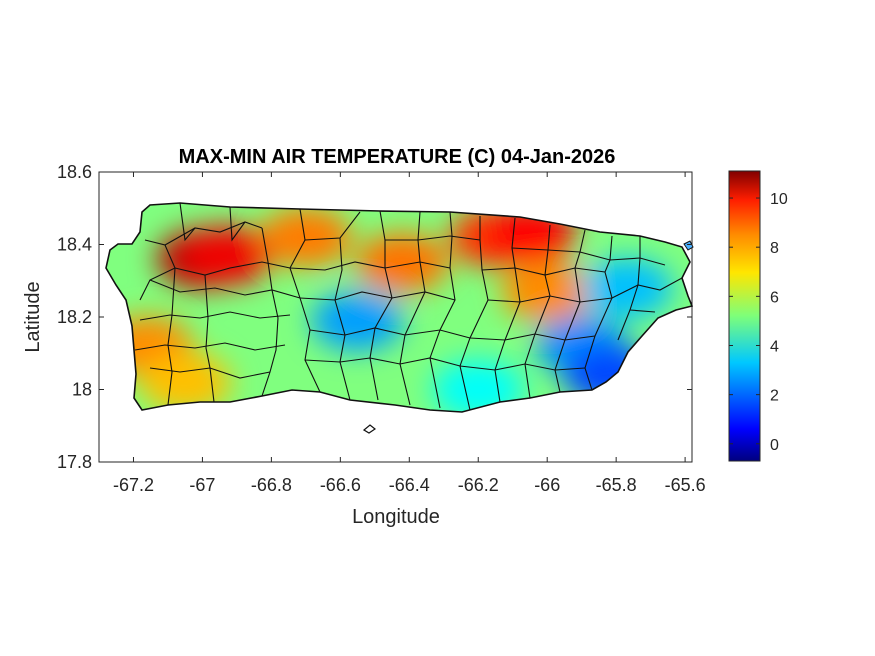 Image resolution: width=875 pixels, height=656 pixels. Describe the element at coordinates (744, 316) in the screenshot. I see `colorbar` at that location.